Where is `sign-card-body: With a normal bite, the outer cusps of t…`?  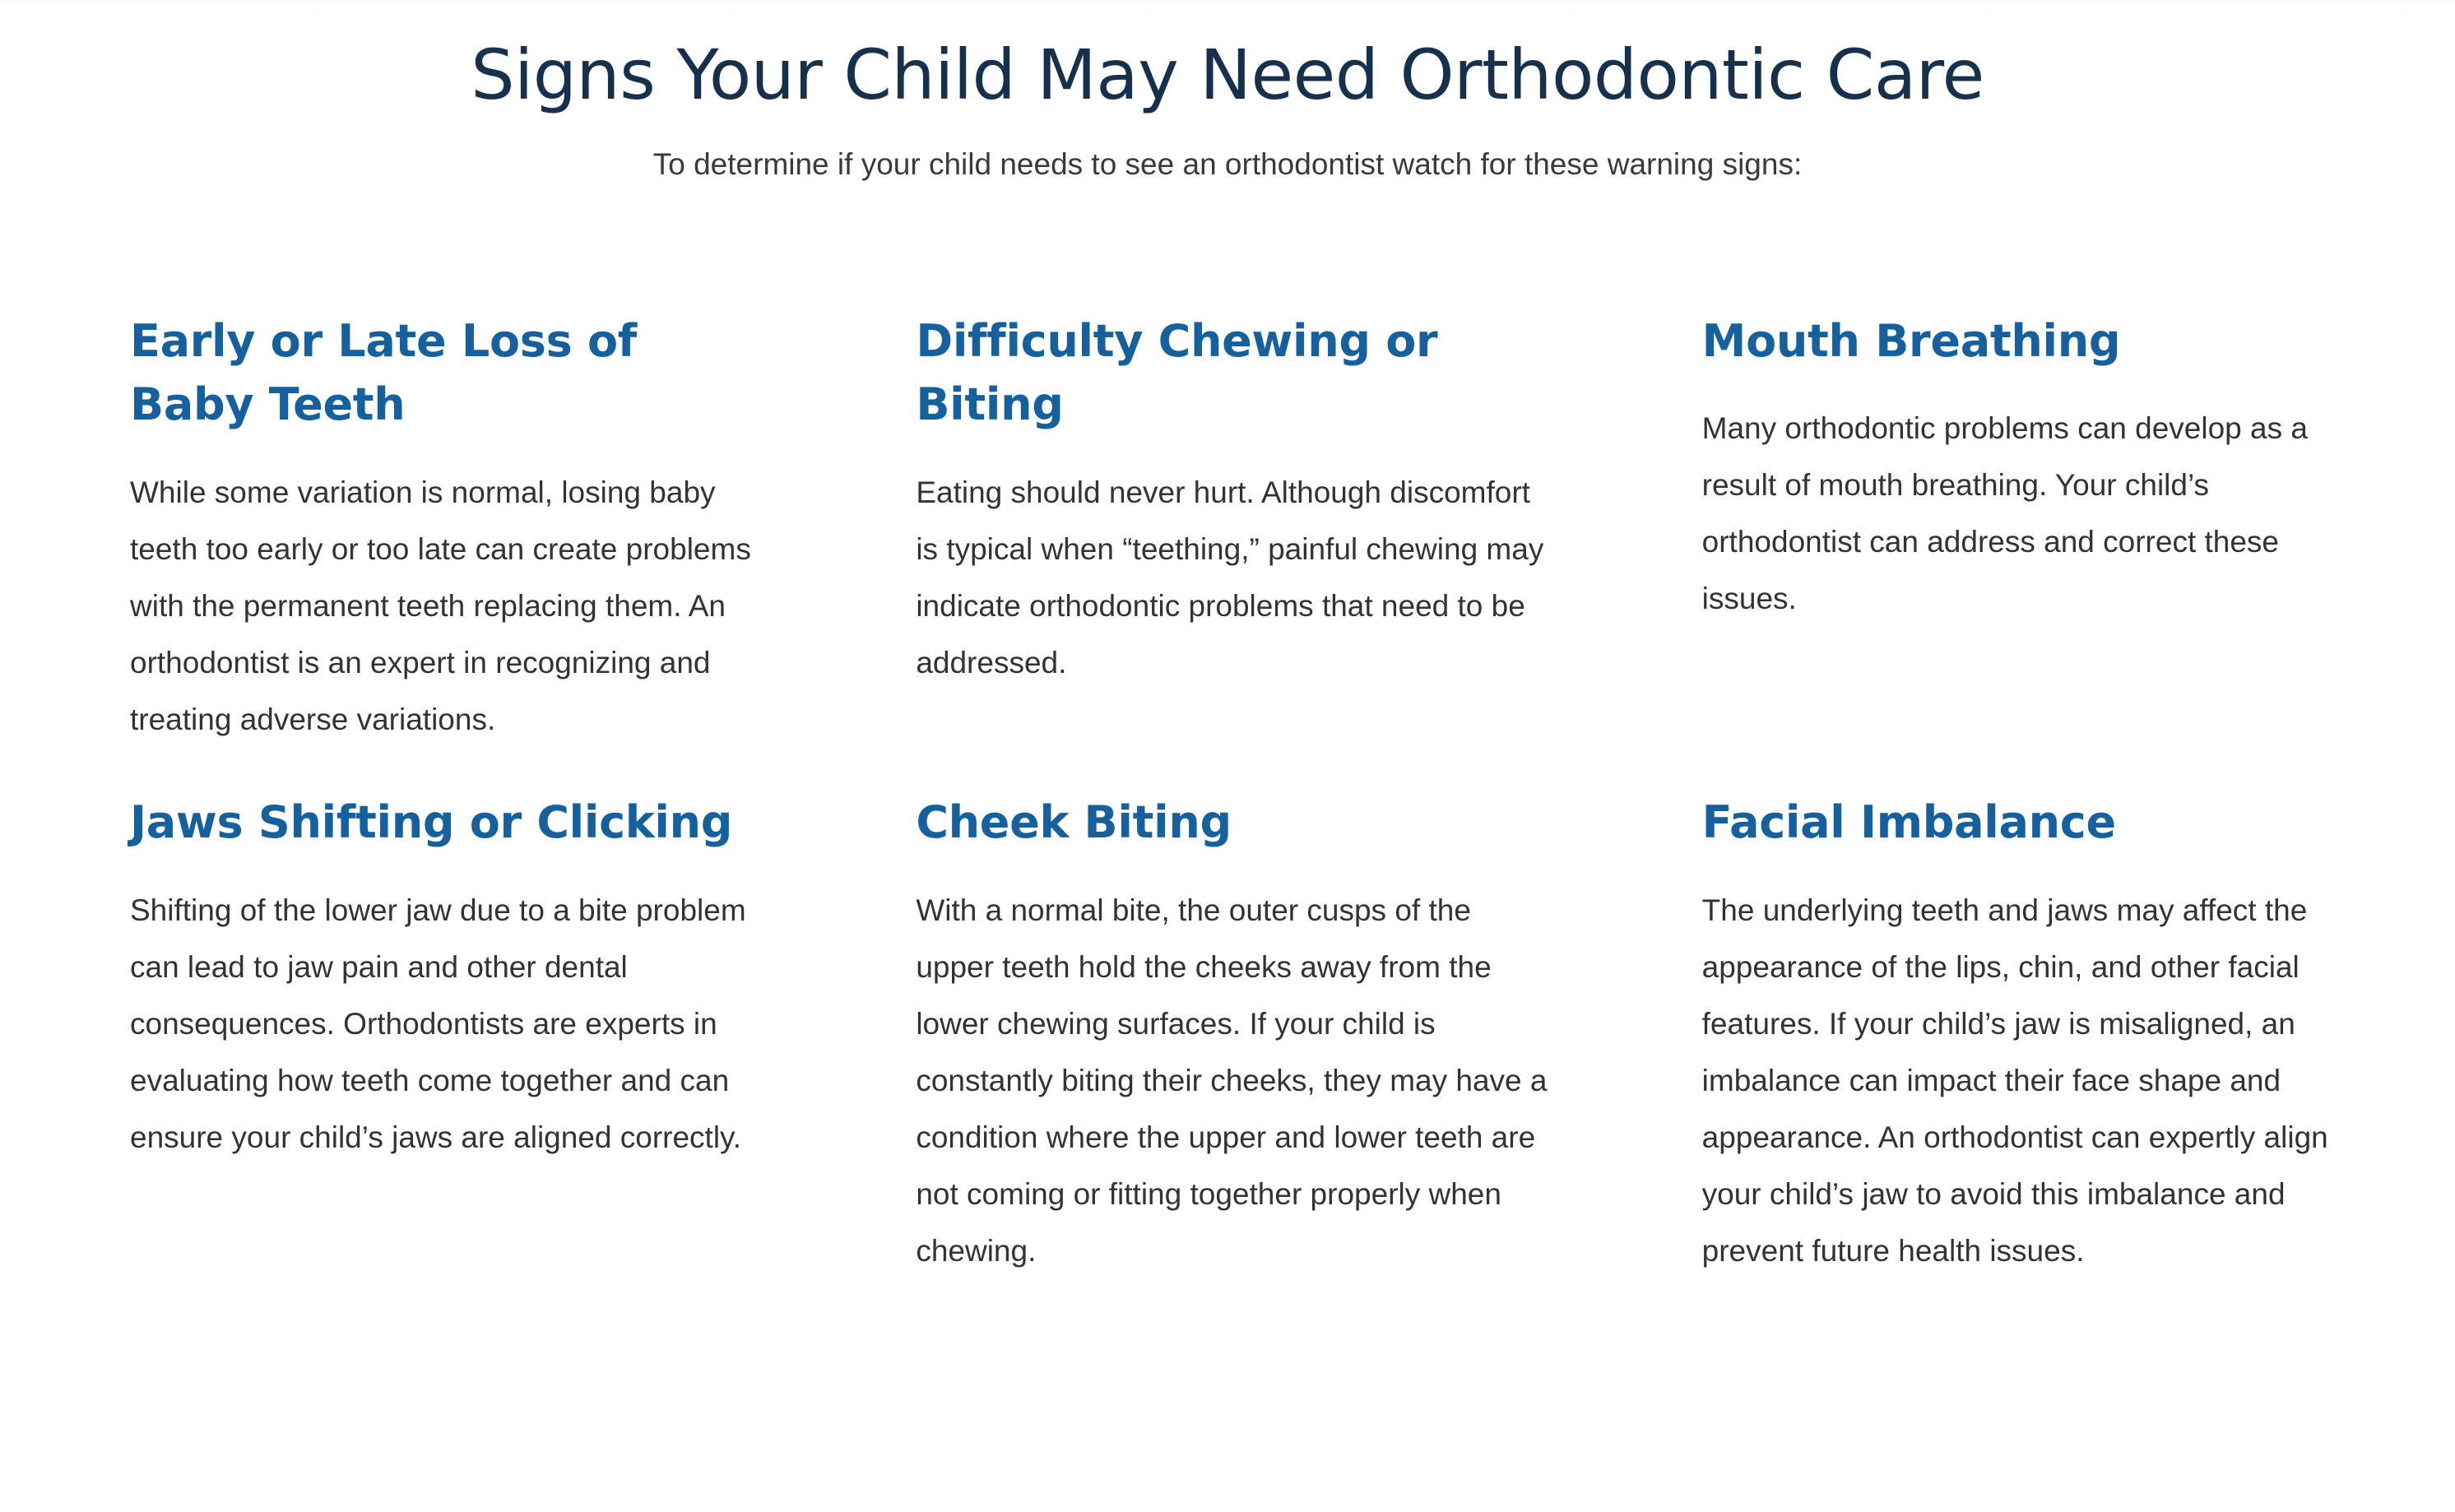 sign-card-body: With a normal bite, the outer cusps of t… is located at coordinates (1232, 1080).